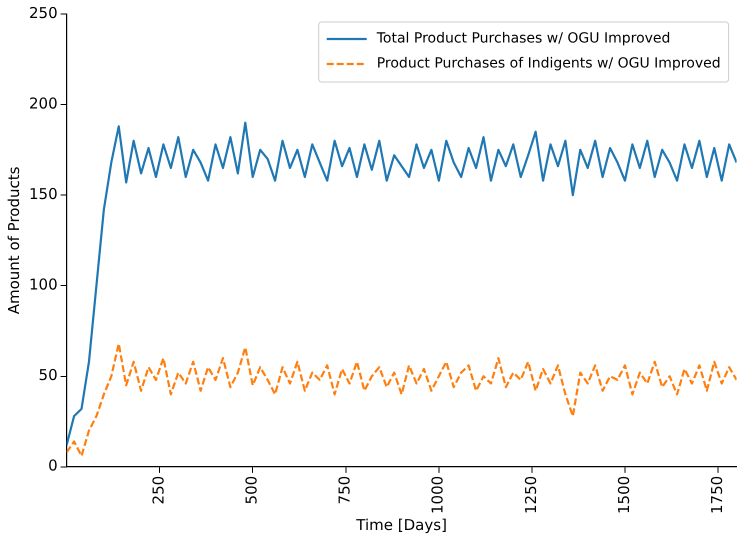 Image resolution: width=739 pixels, height=535 pixels. What do you see at coordinates (43, 13) in the screenshot?
I see `y-tick-label: 250` at bounding box center [43, 13].